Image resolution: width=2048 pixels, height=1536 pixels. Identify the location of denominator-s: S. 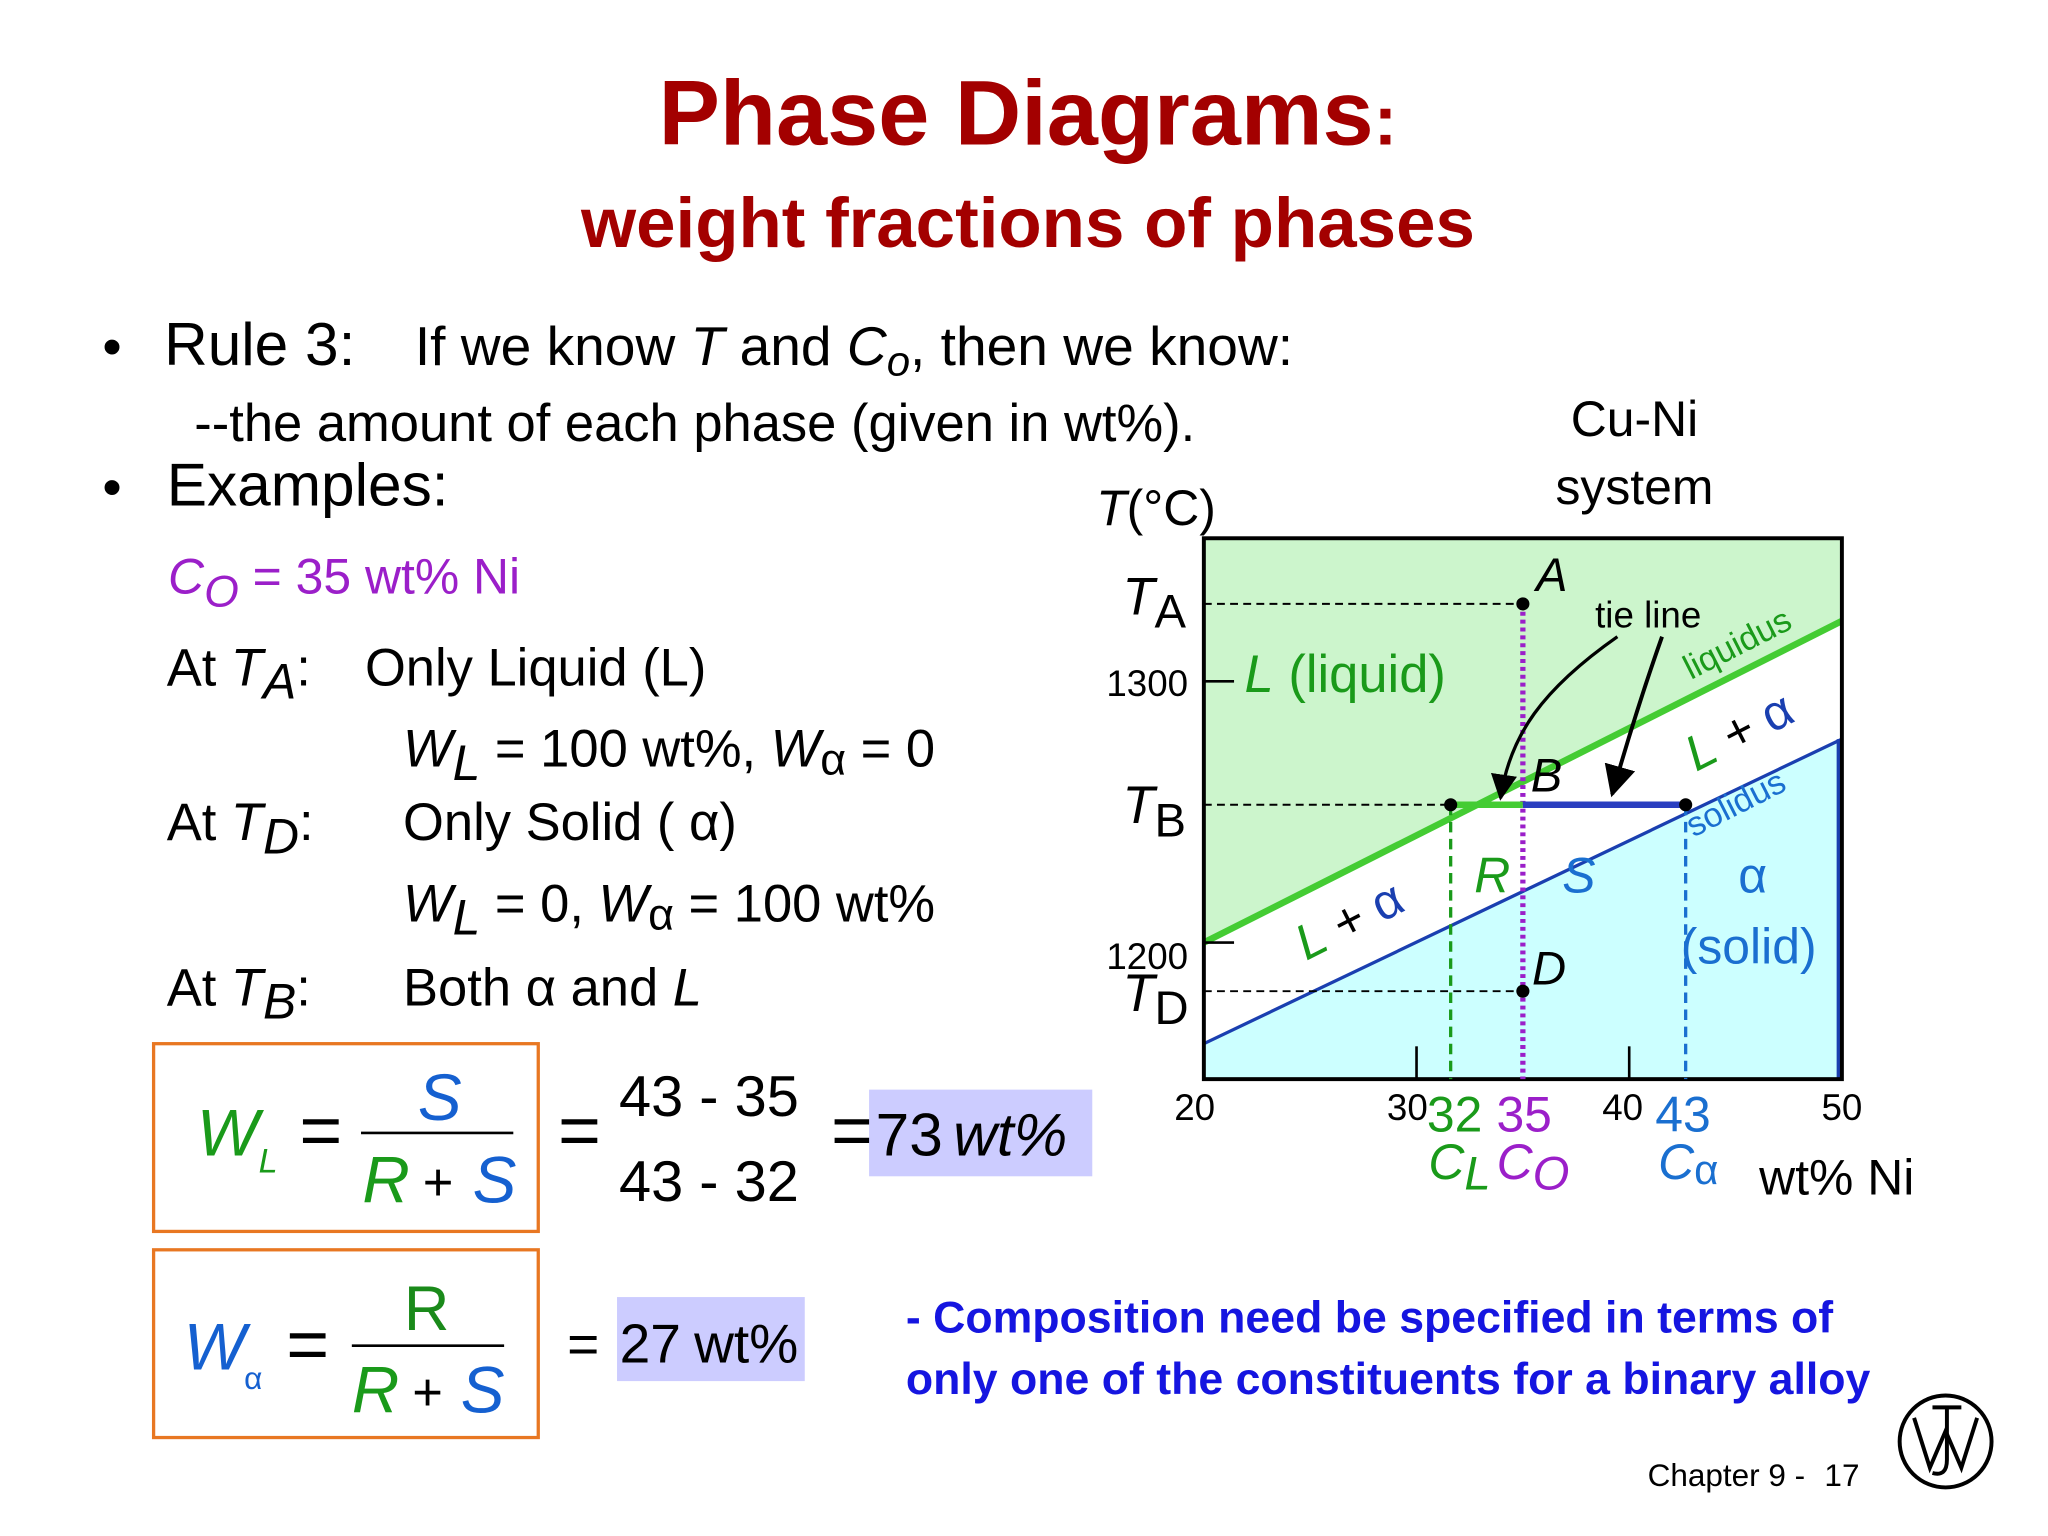
(495, 1180).